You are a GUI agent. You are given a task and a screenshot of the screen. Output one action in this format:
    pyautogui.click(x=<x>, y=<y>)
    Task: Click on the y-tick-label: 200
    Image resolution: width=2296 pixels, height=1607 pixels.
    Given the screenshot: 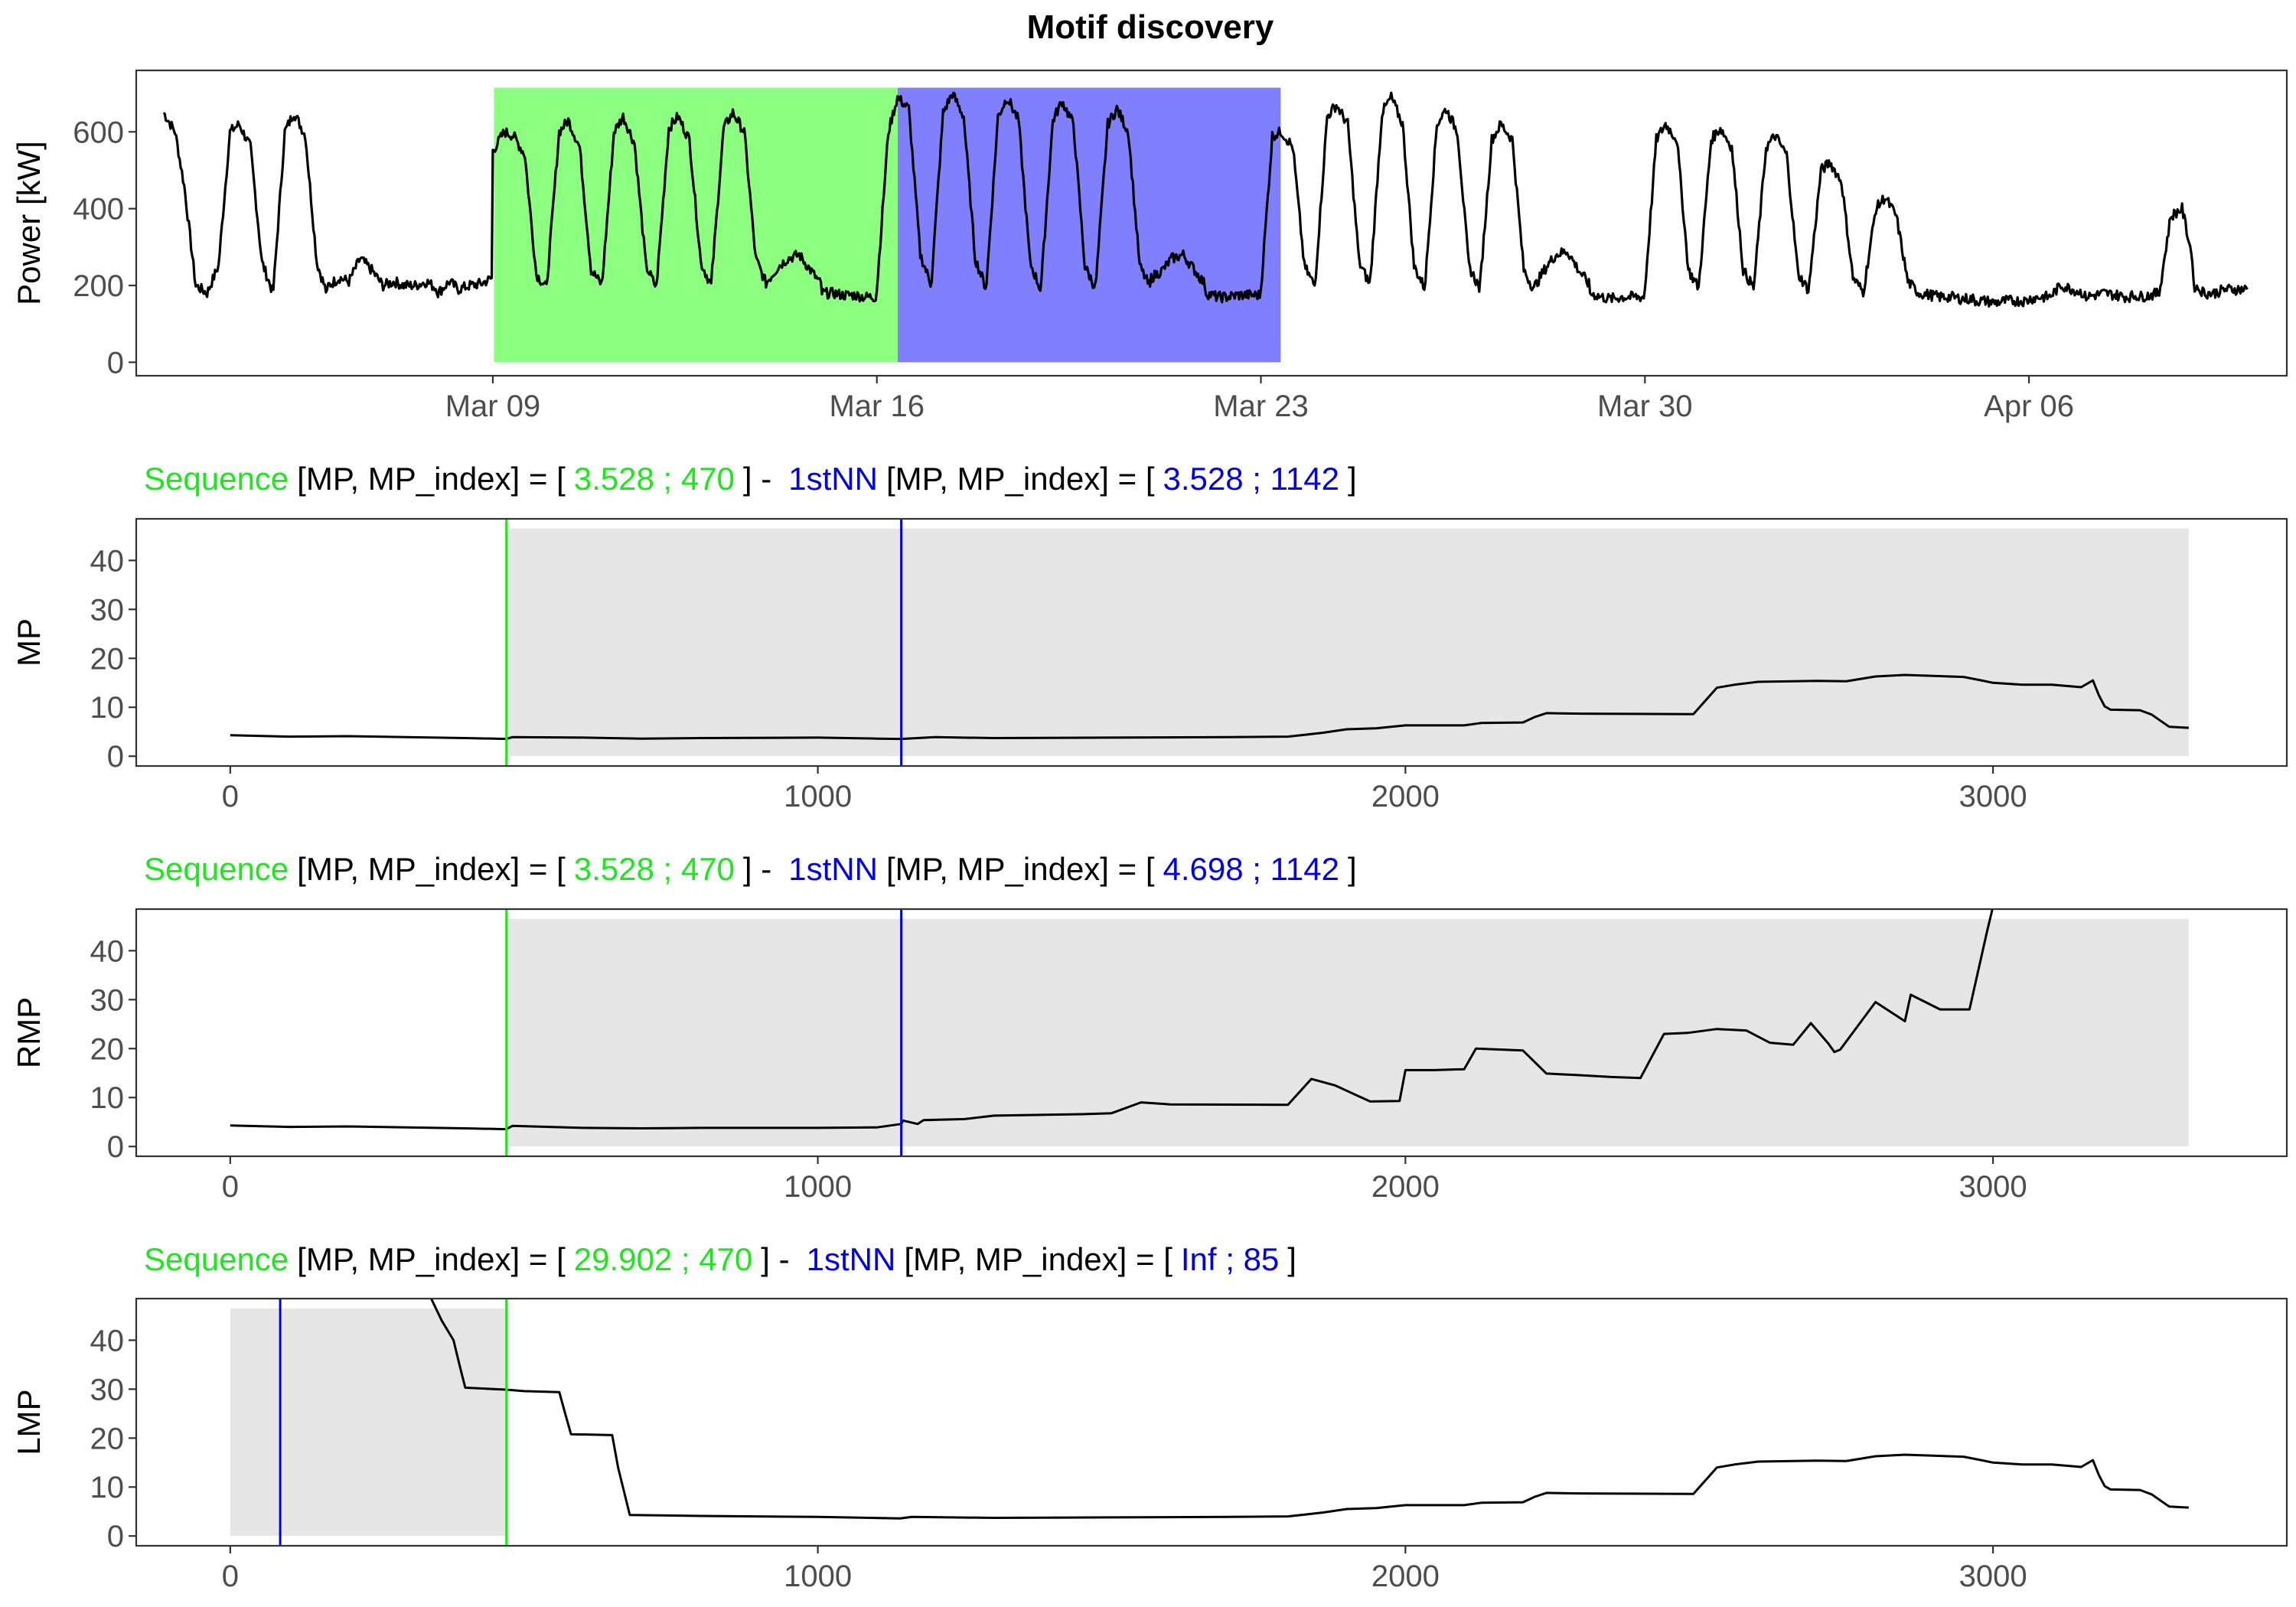 What is the action you would take?
    pyautogui.click(x=98, y=286)
    